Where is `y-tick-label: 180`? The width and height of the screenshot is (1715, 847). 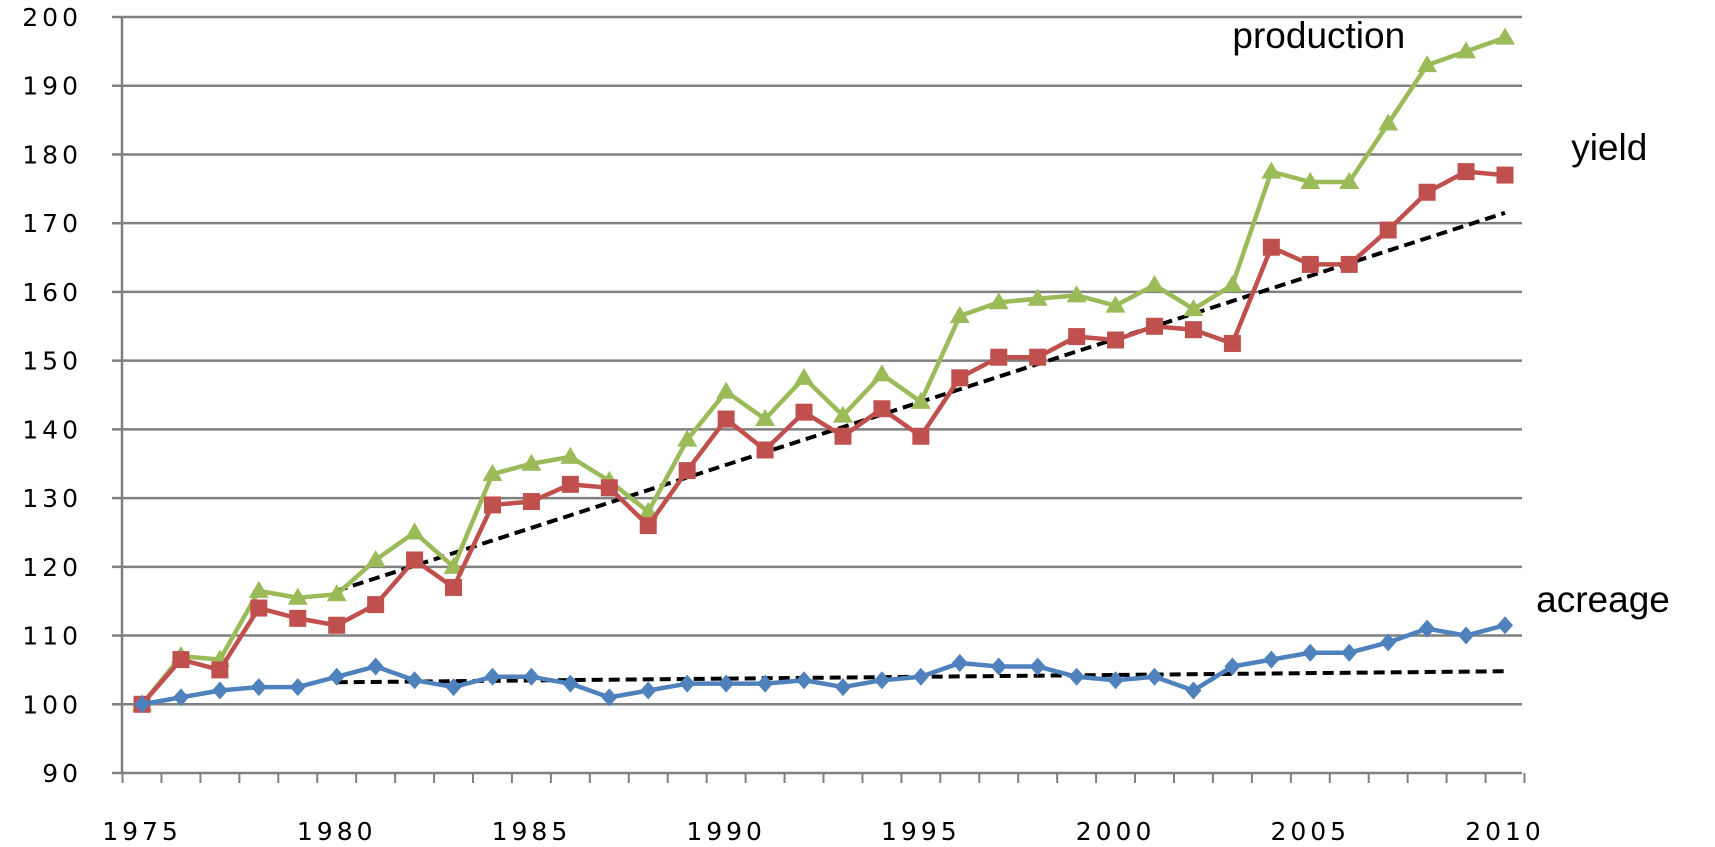
y-tick-label: 180 is located at coordinates (52, 154).